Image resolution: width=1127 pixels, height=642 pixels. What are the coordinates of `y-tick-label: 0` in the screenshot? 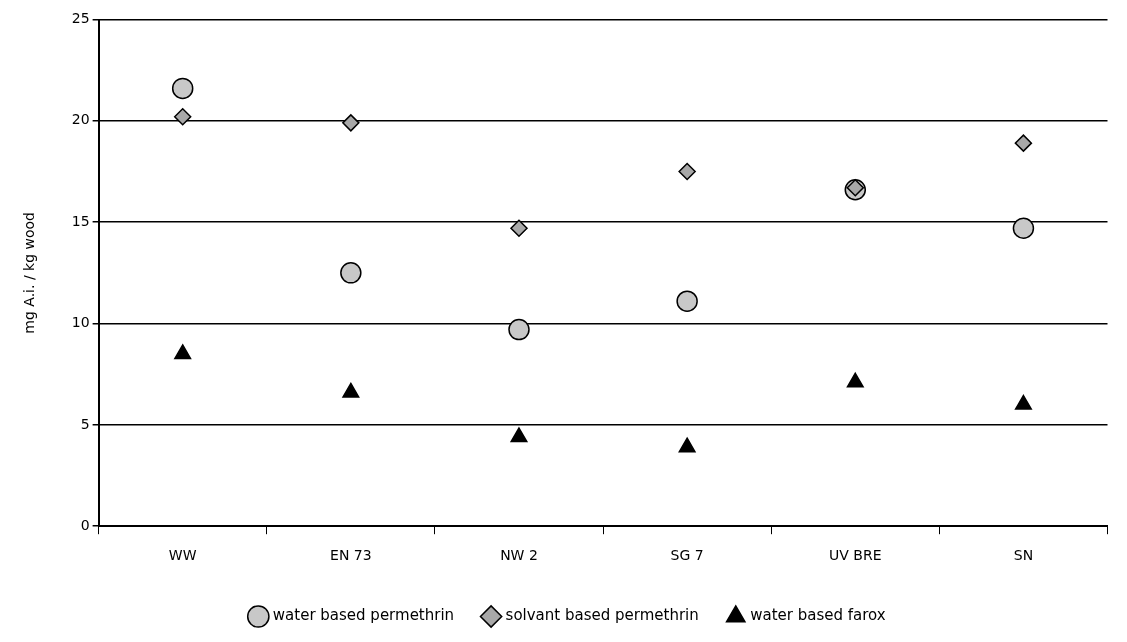 It's located at (85, 524).